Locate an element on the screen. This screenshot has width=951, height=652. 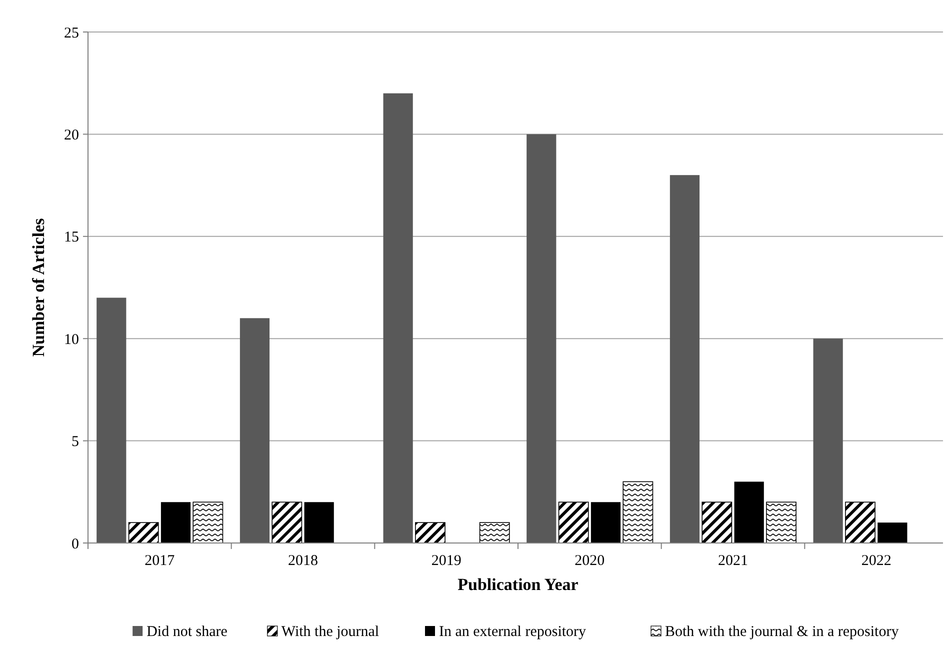
x-tick-label: 2018 is located at coordinates (303, 561).